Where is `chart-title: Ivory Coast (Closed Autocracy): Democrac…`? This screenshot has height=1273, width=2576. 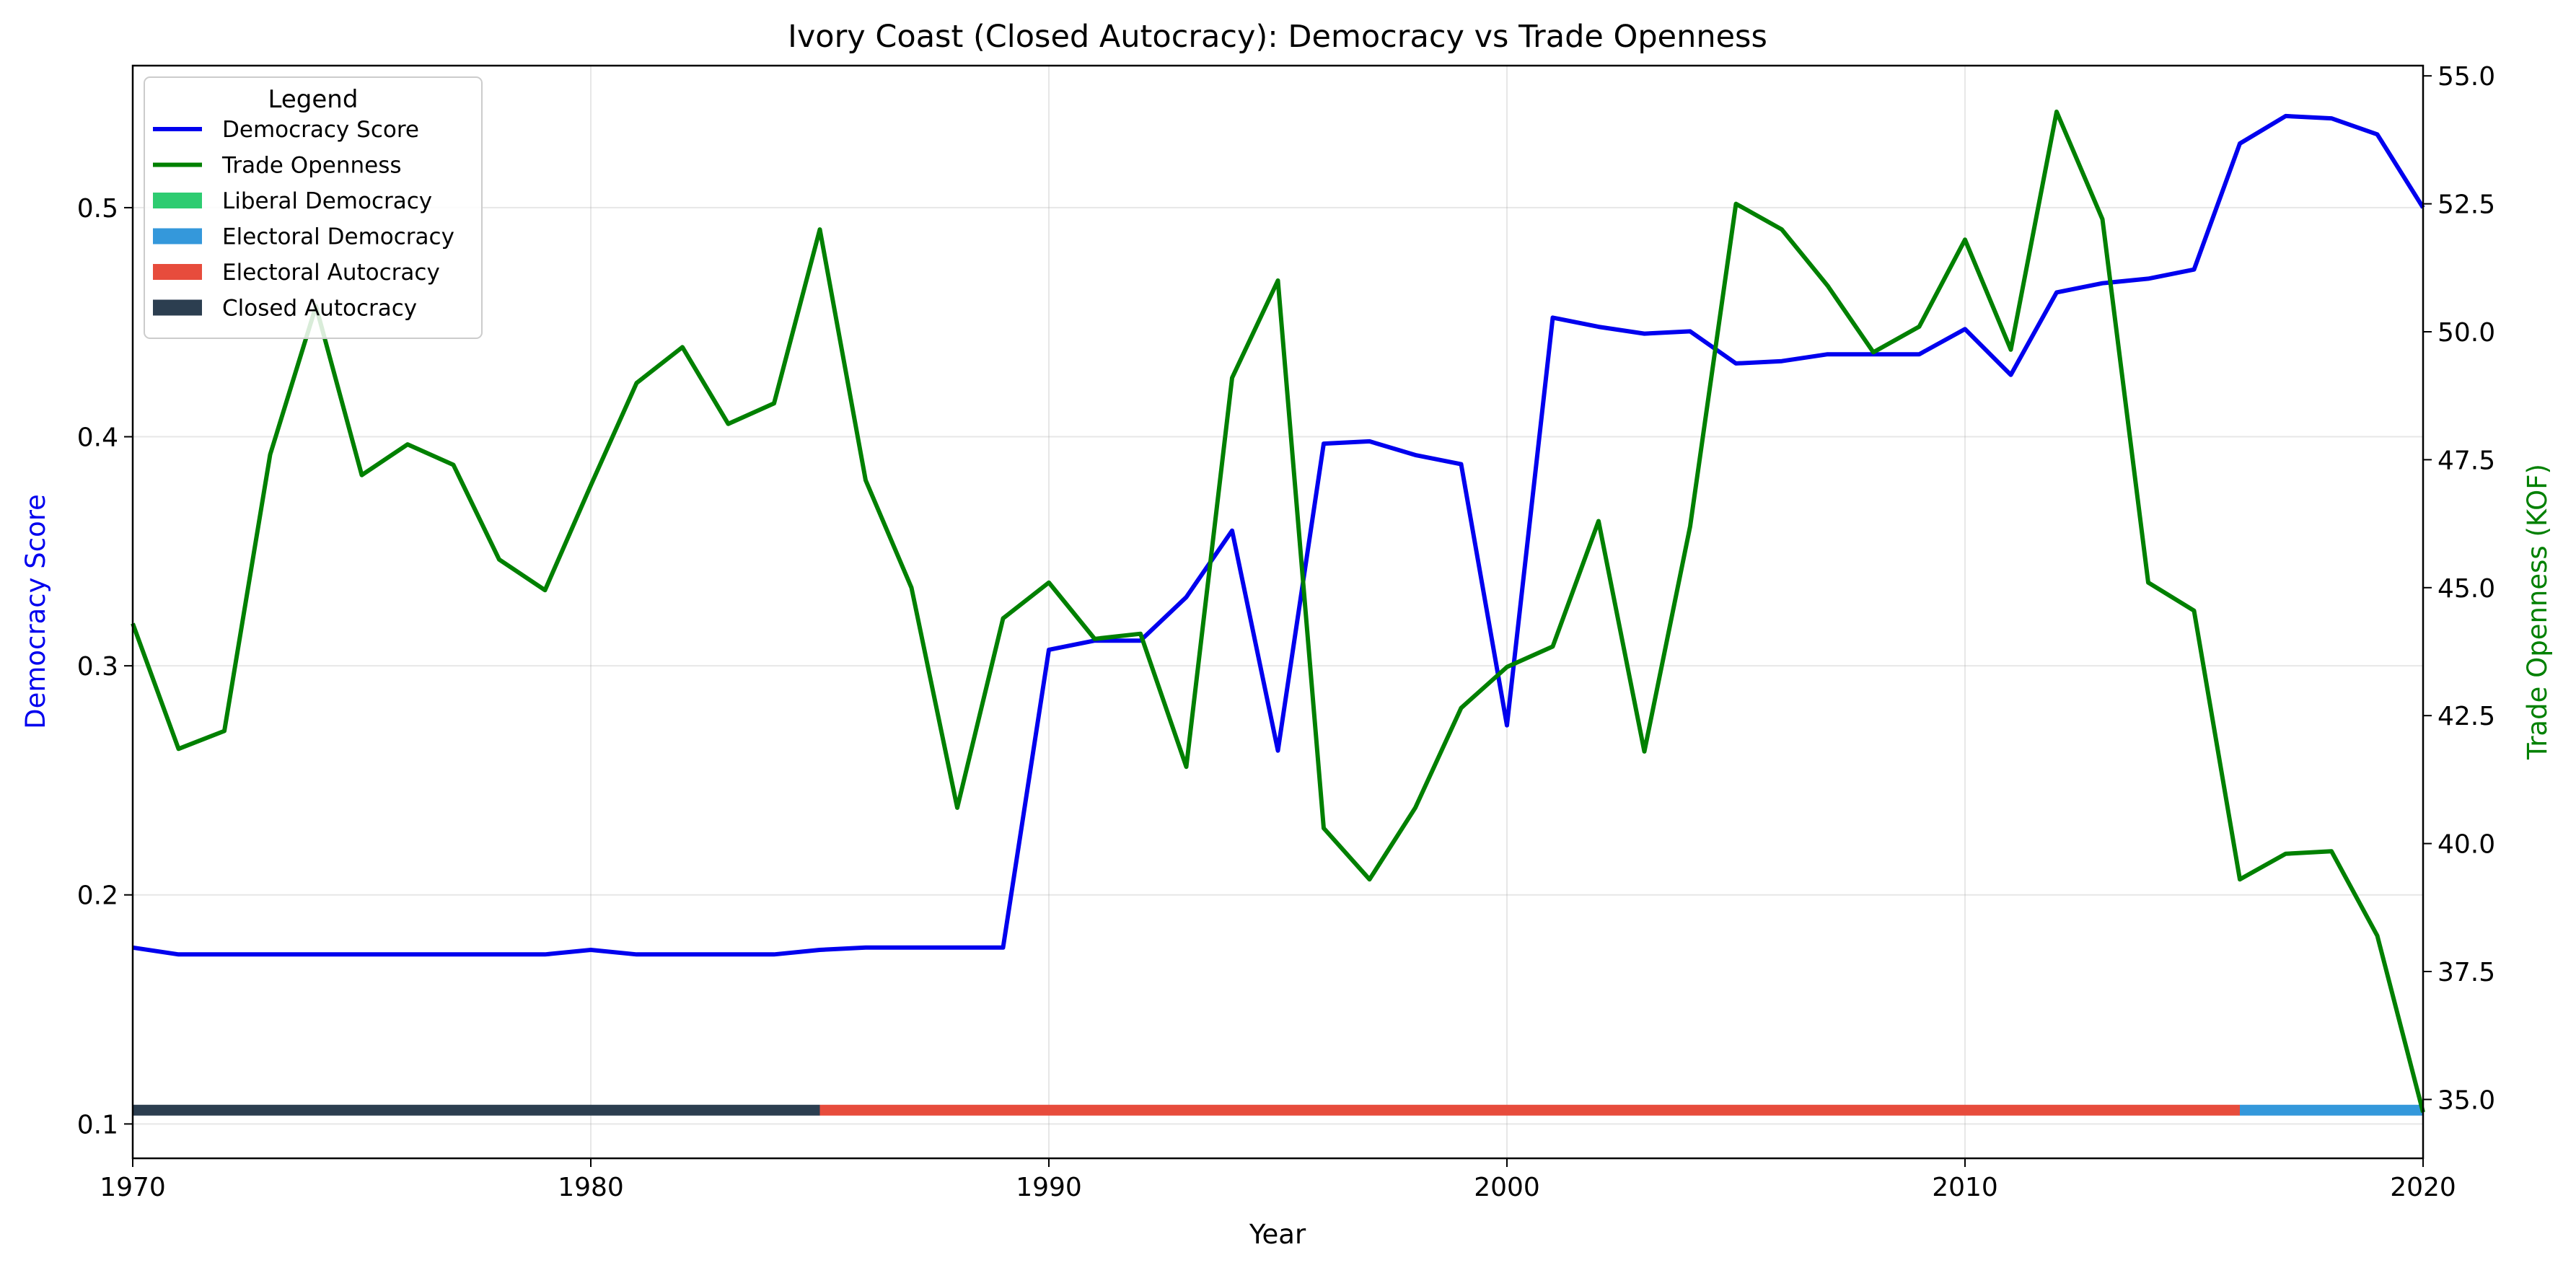
chart-title: Ivory Coast (Closed Autocracy): Democrac… is located at coordinates (1277, 37).